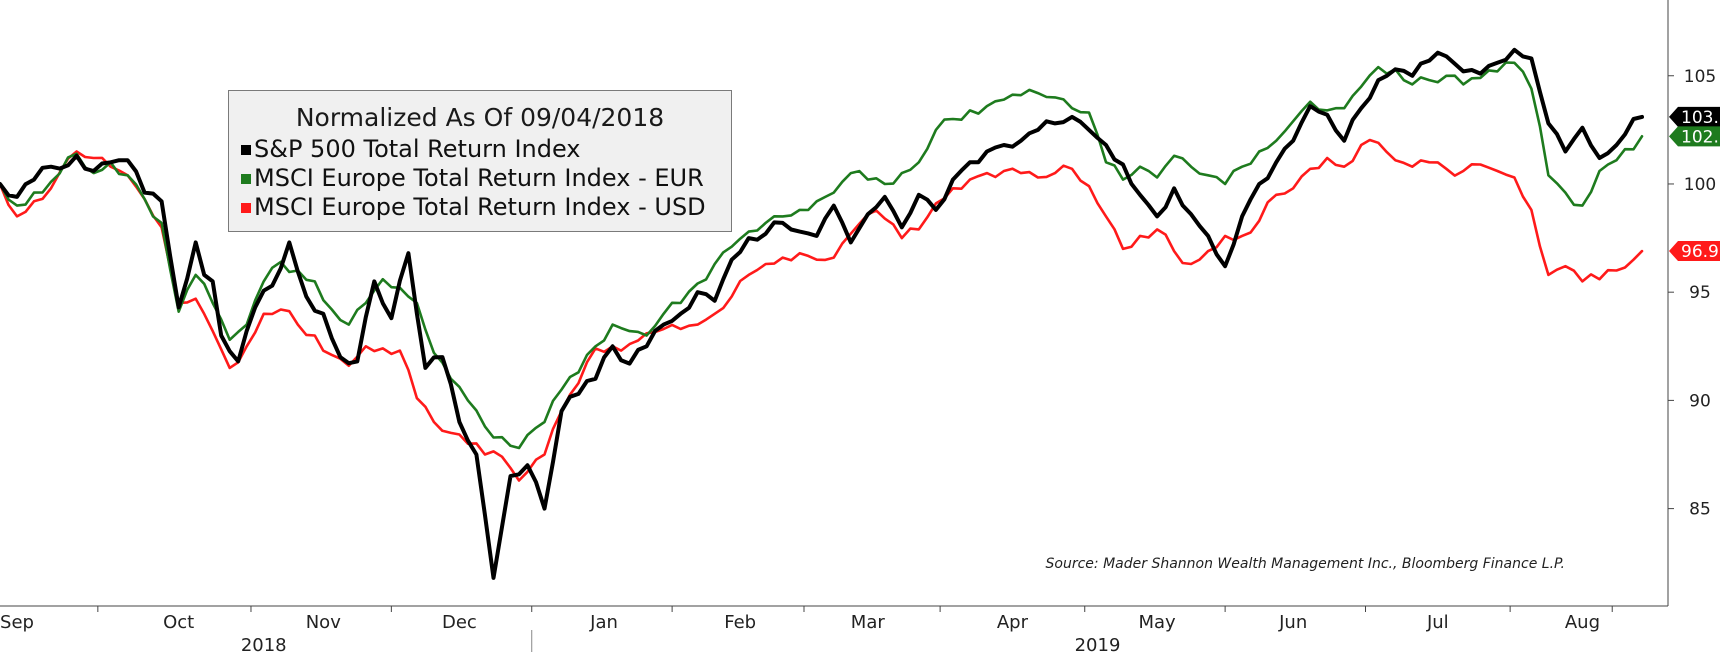 The image size is (1720, 654). Describe the element at coordinates (459, 622) in the screenshot. I see `x-tick-label: Dec` at that location.